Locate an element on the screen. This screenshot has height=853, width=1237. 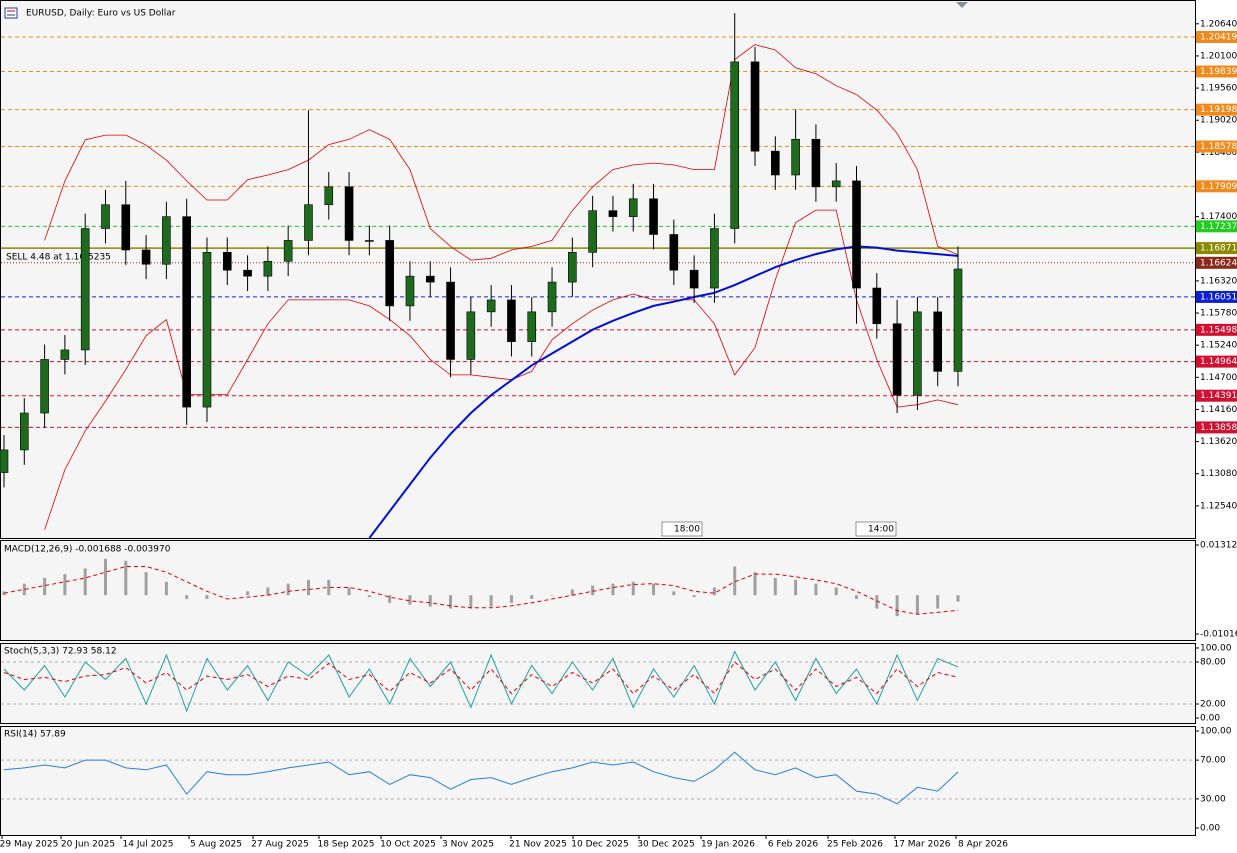
x-tick-label: 3 Nov 2025 is located at coordinates (468, 845).